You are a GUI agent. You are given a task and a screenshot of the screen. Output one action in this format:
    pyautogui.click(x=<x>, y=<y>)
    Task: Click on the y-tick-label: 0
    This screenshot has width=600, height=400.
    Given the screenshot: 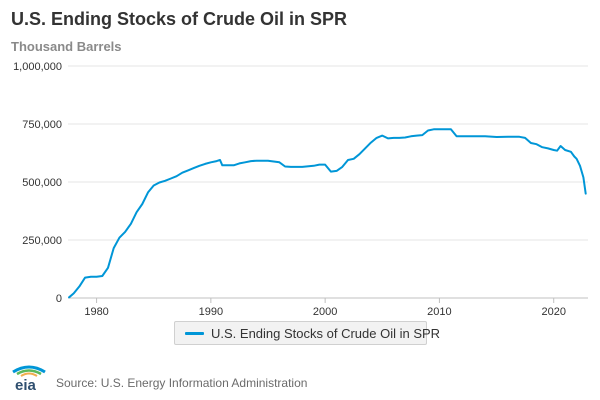 What is the action you would take?
    pyautogui.click(x=59, y=299)
    